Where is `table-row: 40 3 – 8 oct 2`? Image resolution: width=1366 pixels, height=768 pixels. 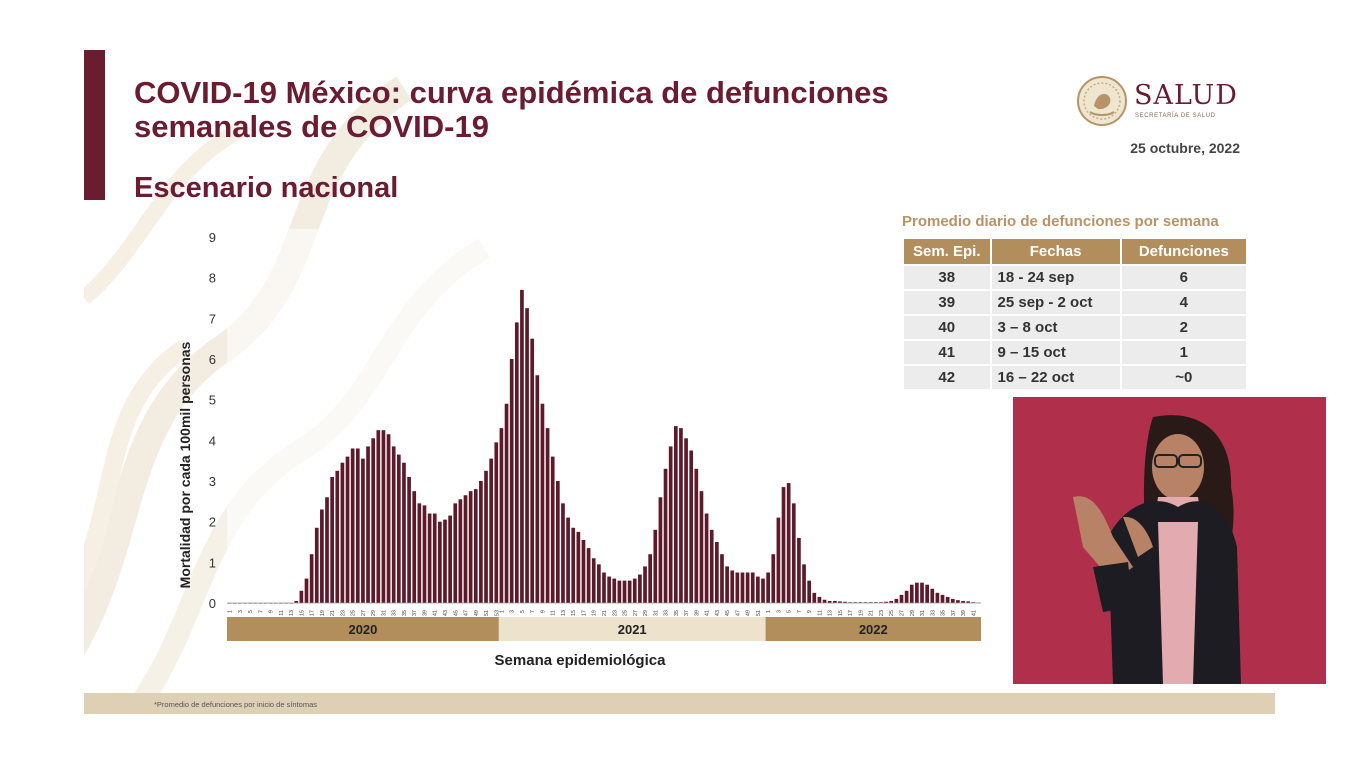 table-row: 40 3 – 8 oct 2 is located at coordinates (1075, 327).